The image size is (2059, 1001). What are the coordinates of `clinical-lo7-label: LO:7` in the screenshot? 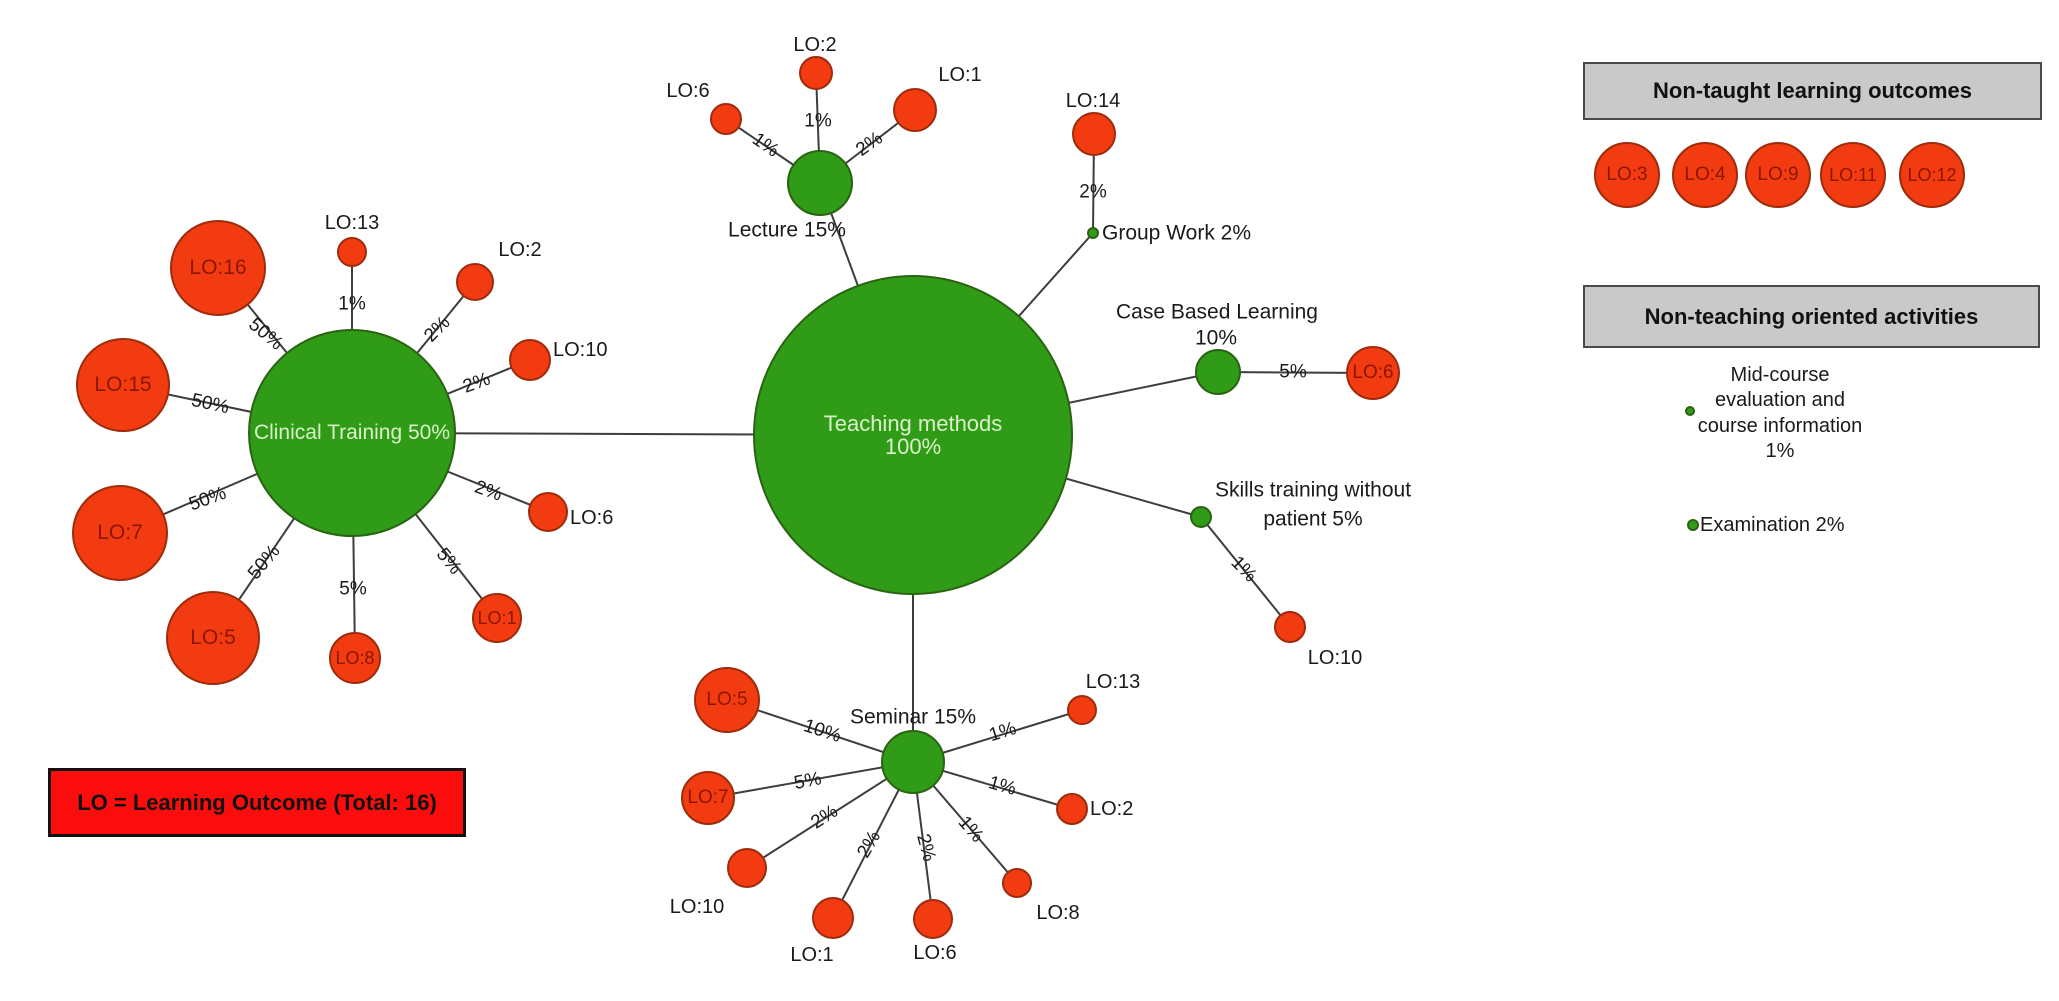 It's located at (120, 532).